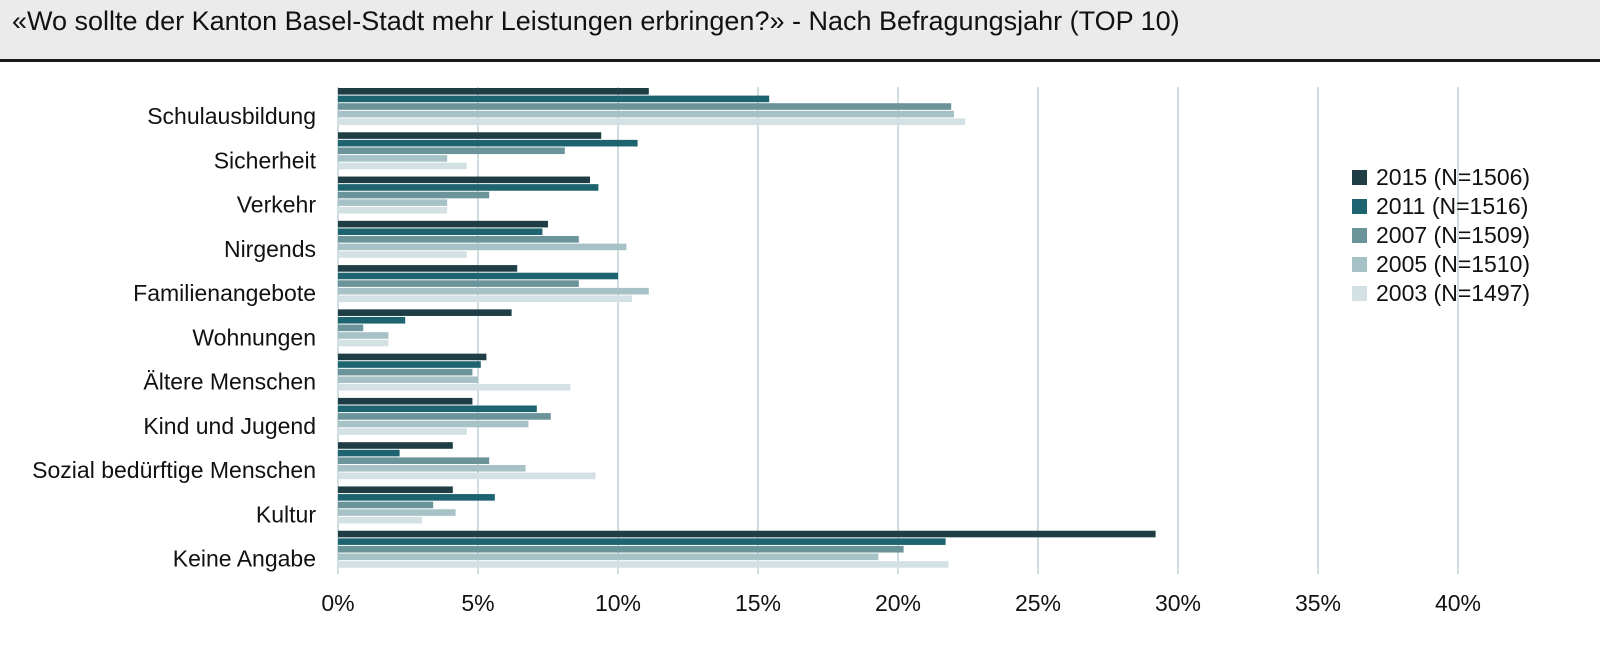 The height and width of the screenshot is (648, 1600). Describe the element at coordinates (270, 249) in the screenshot. I see `category-label: Nirgends` at that location.